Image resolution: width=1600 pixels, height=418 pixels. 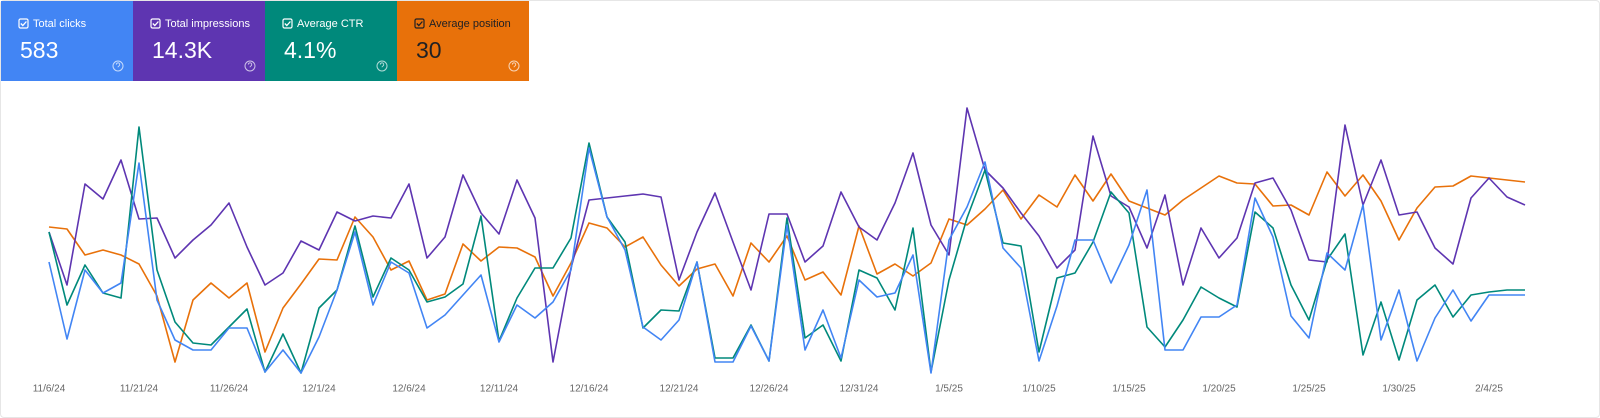 What do you see at coordinates (1219, 389) in the screenshot?
I see `x-tick-label: 1/20/25` at bounding box center [1219, 389].